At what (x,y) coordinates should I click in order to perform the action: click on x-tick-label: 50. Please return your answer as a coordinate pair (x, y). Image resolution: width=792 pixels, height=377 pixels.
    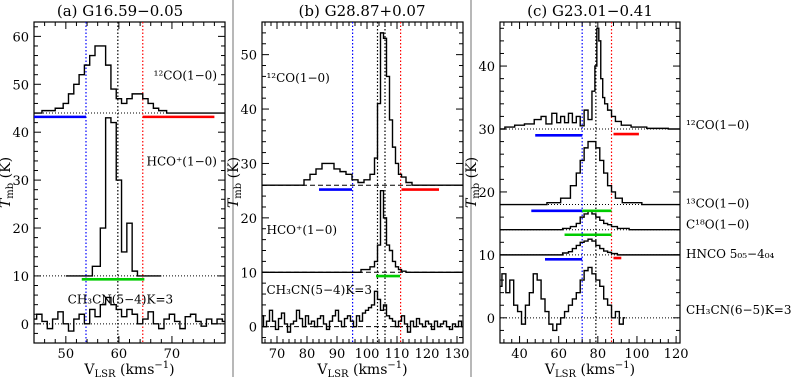
    Looking at the image, I should click on (66, 354).